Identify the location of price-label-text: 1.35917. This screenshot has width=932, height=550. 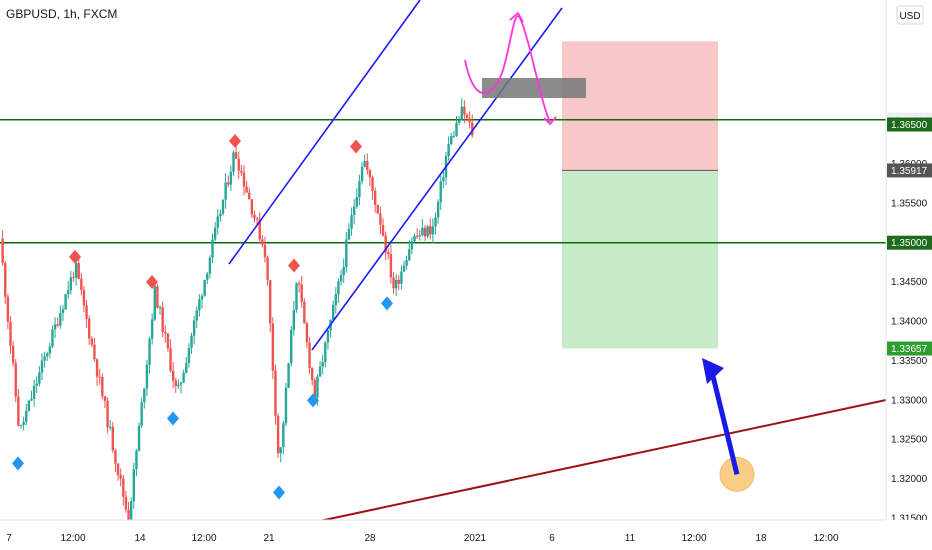
(909, 171).